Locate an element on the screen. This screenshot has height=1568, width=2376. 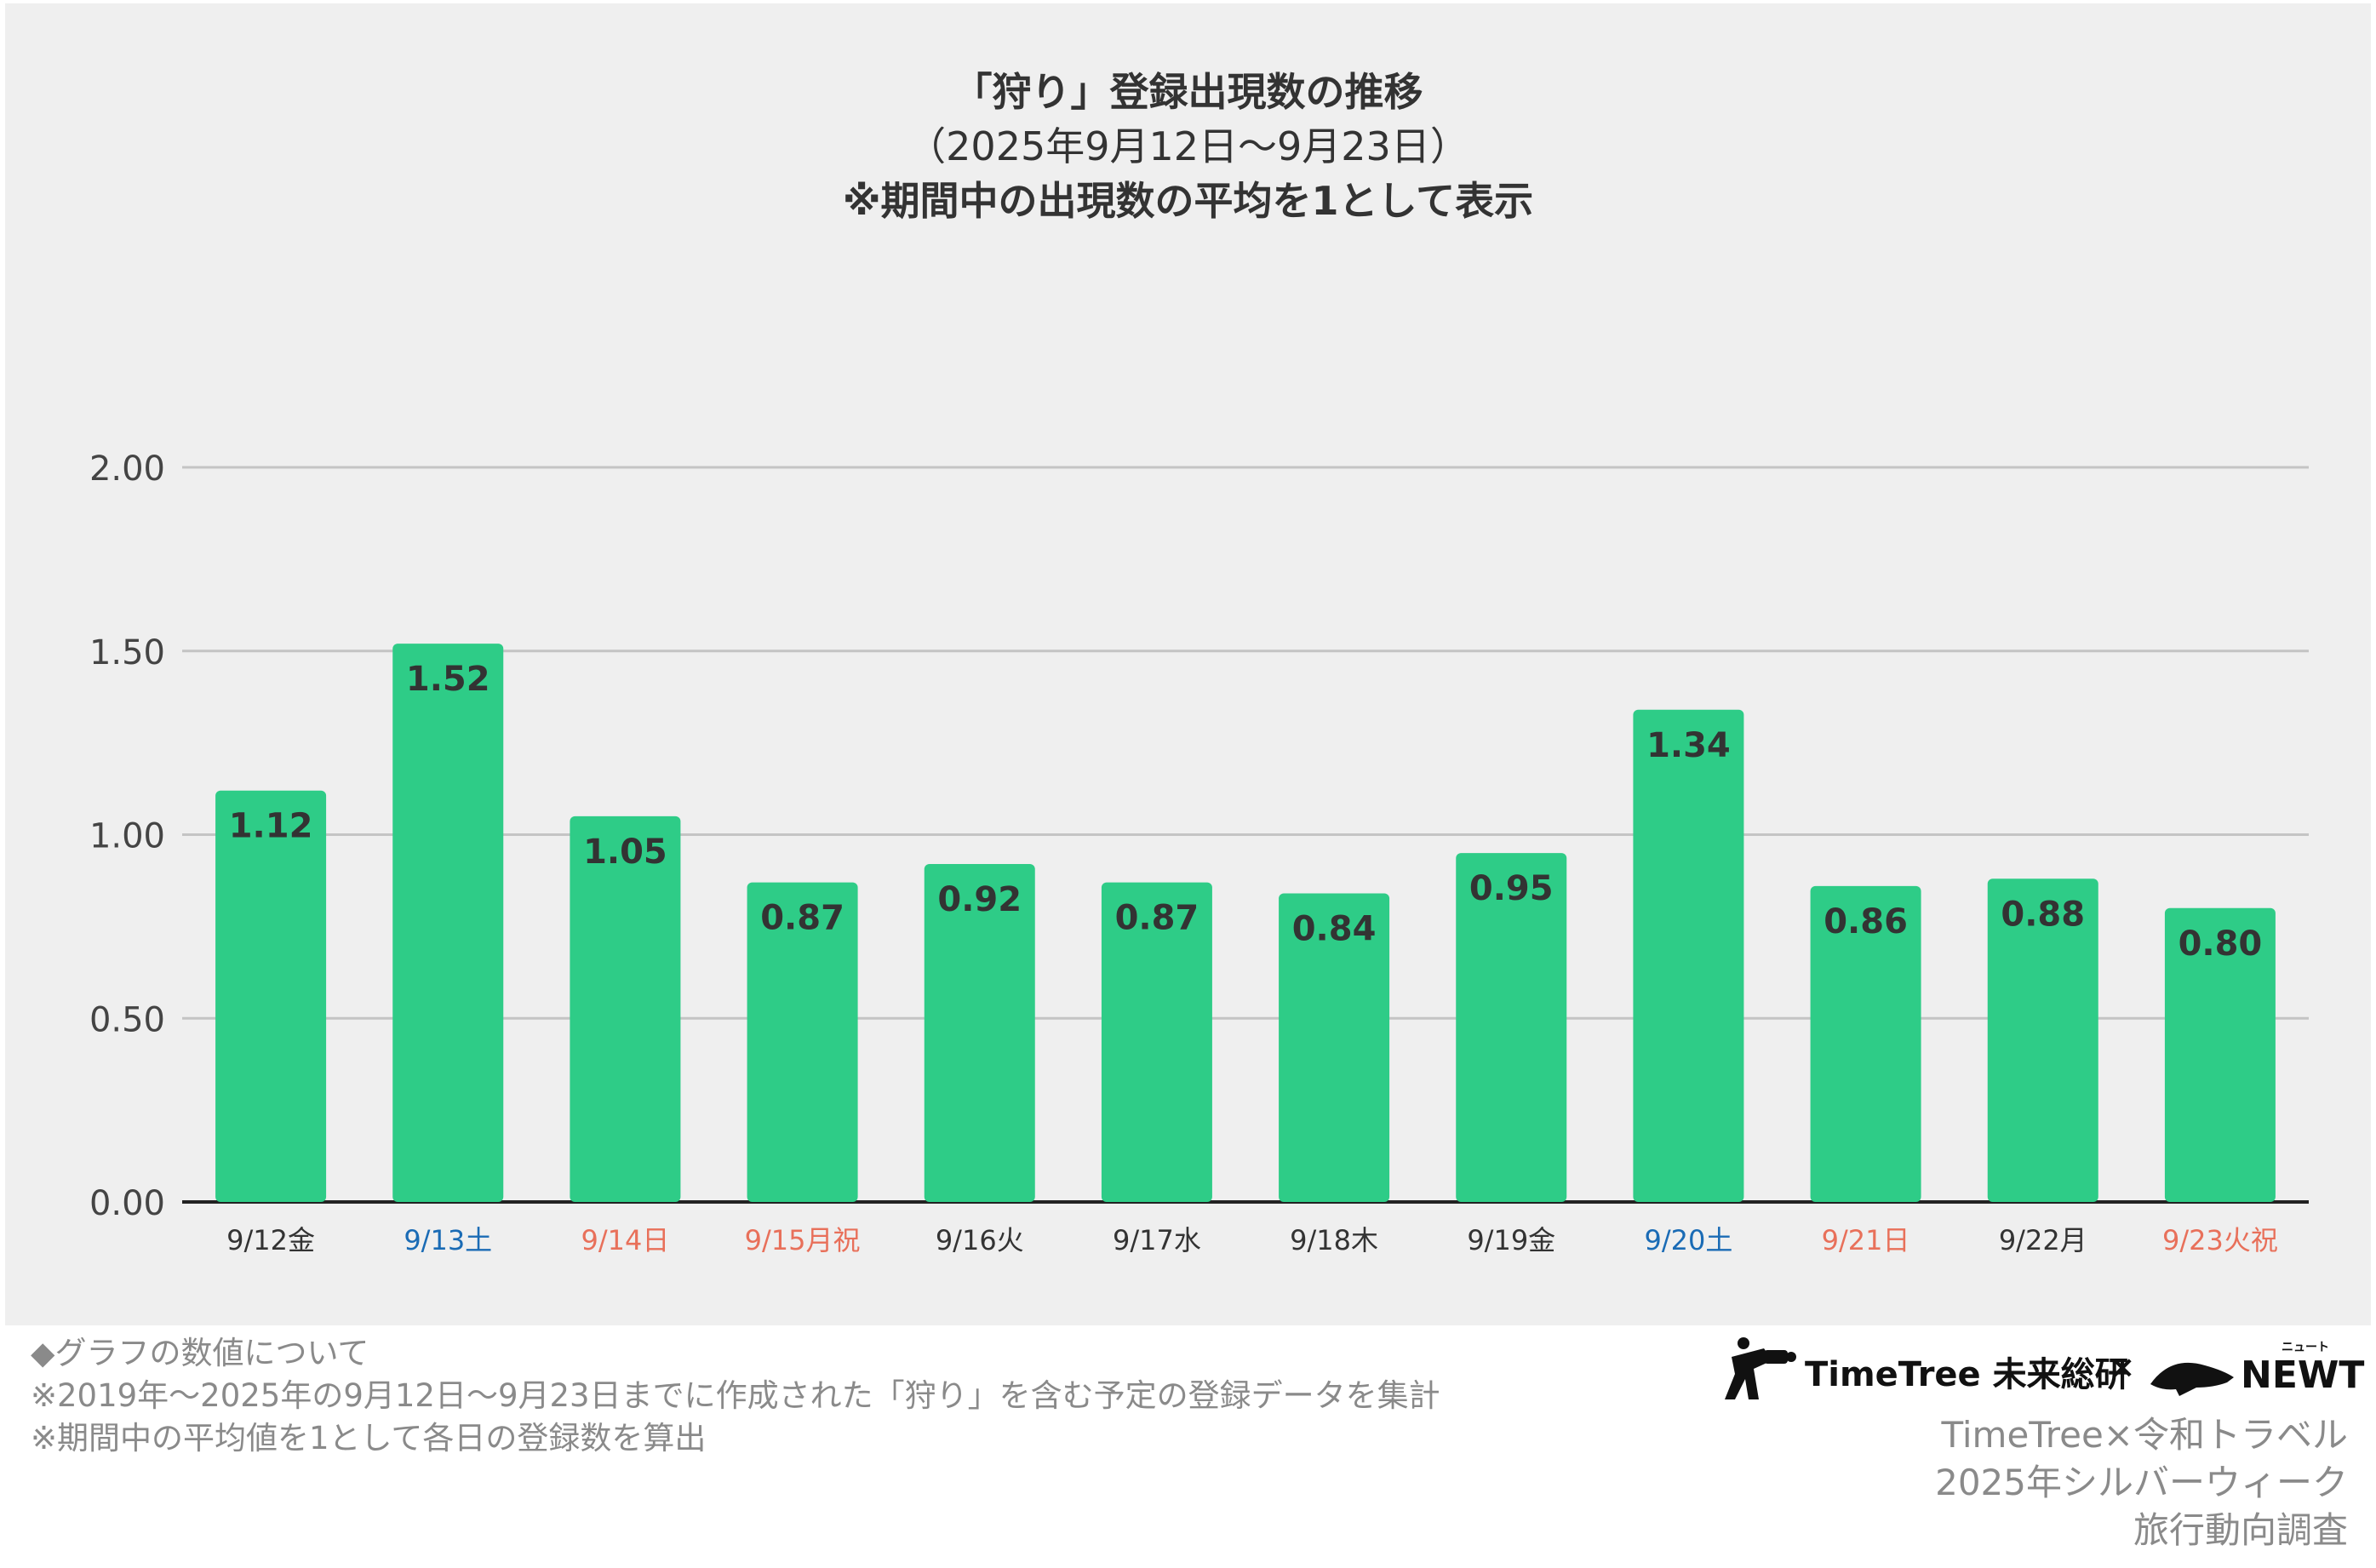
notes-line-2: ※期間中の平均値を1として各日の登録数を算出 is located at coordinates (369, 1438).